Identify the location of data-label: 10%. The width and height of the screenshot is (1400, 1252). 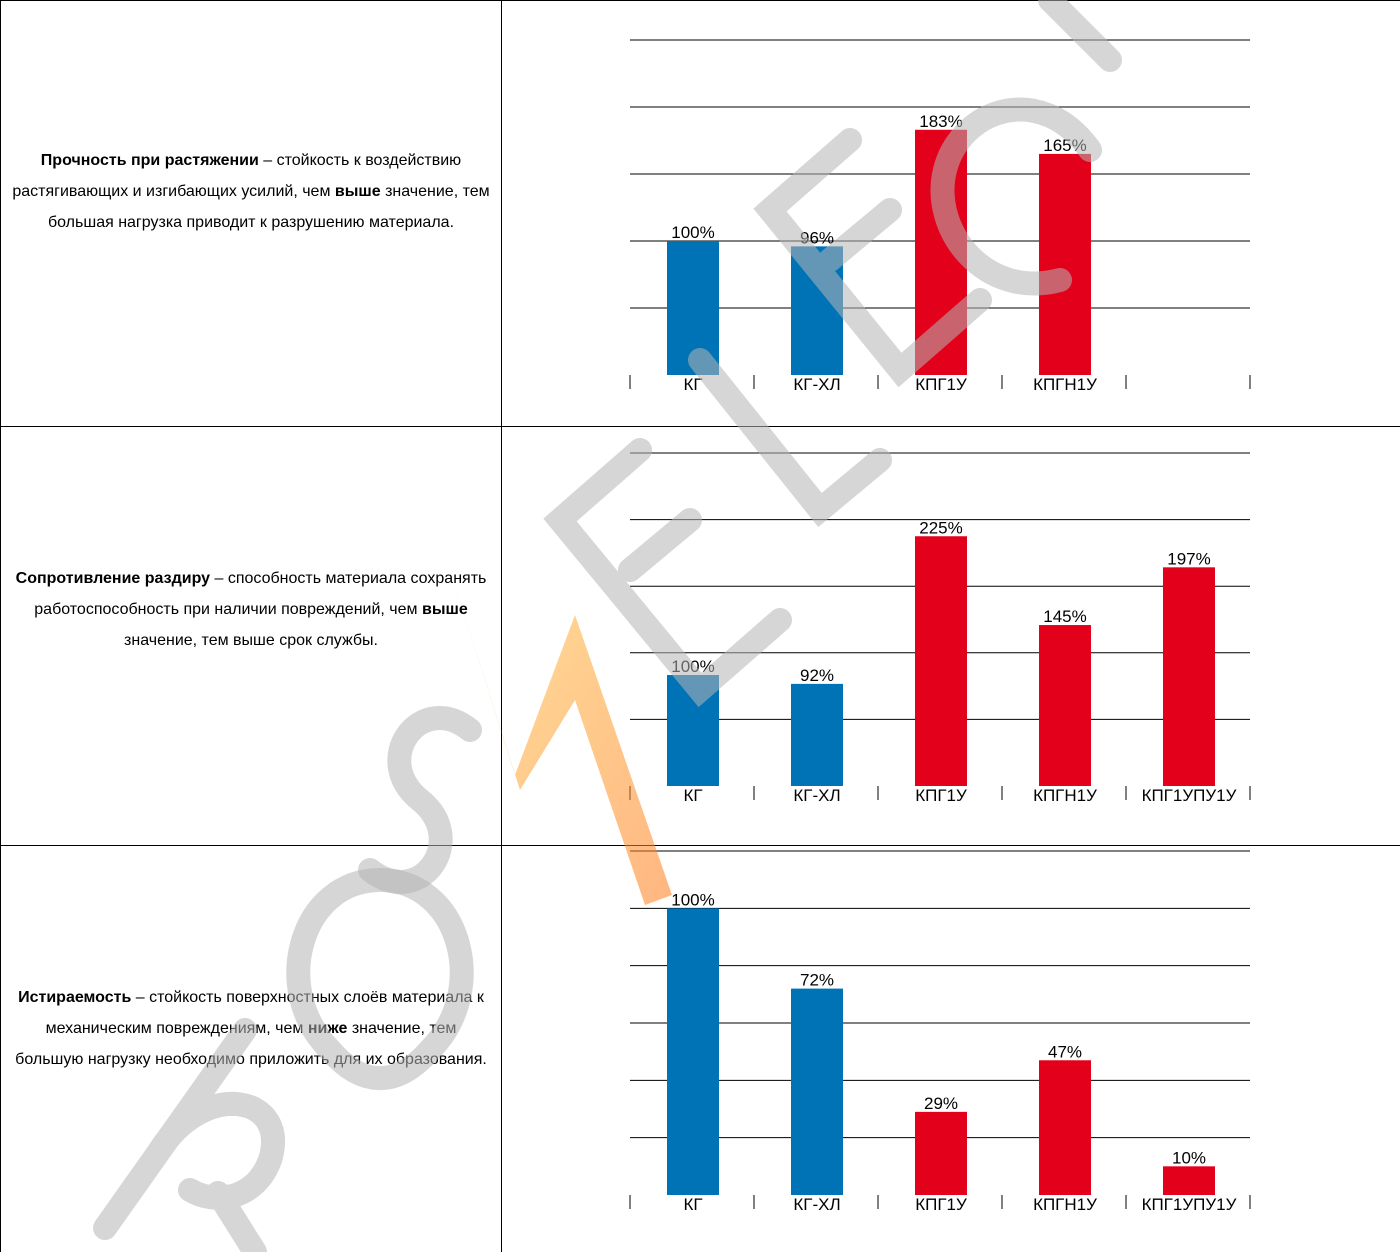
(1189, 1157).